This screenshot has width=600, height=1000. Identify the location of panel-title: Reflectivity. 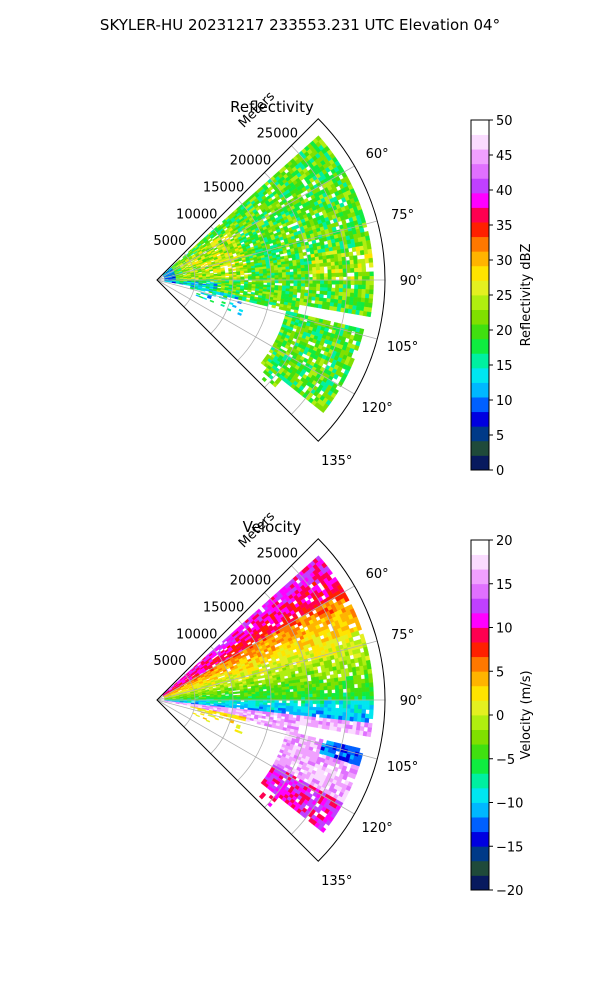
(272, 107).